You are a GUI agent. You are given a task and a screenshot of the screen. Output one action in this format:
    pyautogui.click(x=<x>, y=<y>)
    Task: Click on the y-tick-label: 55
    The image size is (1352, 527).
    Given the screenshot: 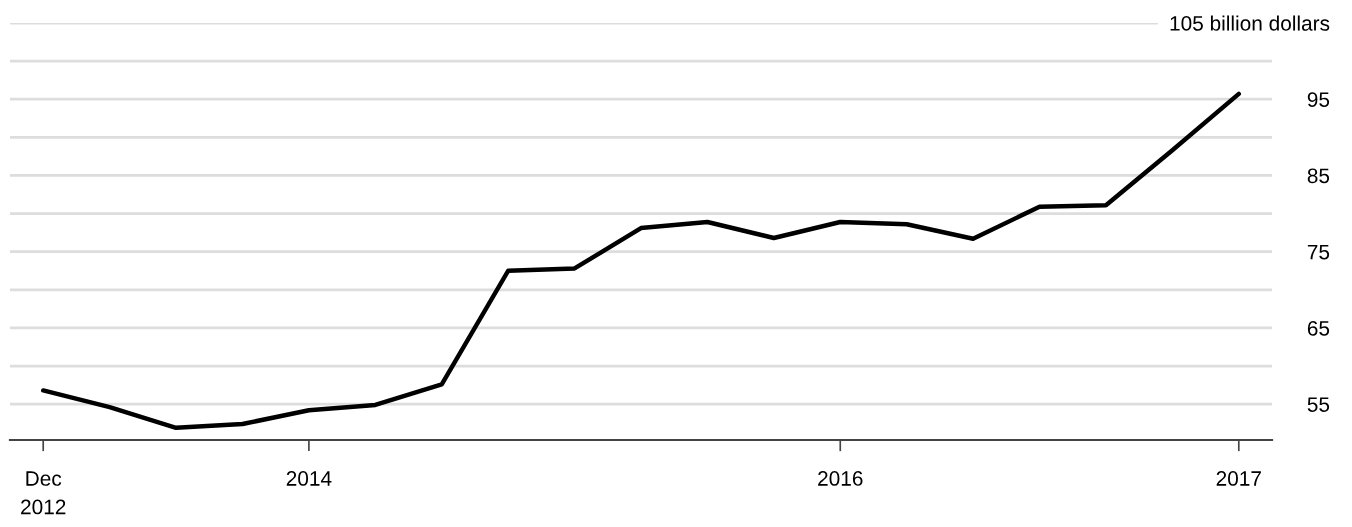 What is the action you would take?
    pyautogui.click(x=1318, y=404)
    